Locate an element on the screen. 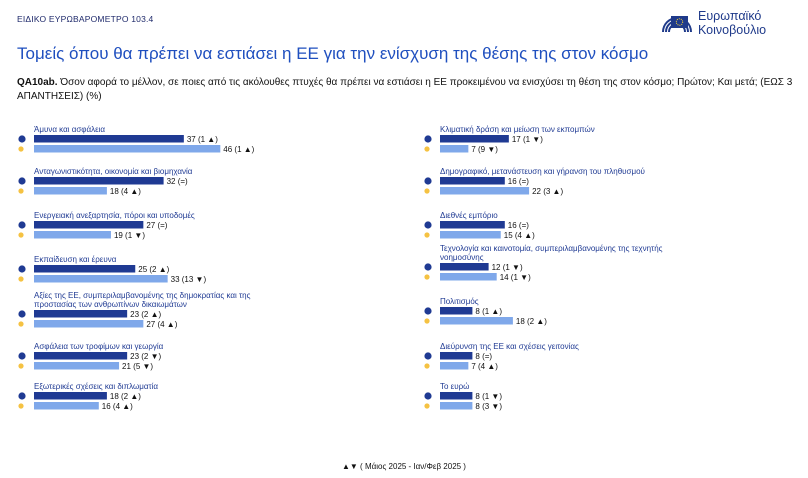 The image size is (808, 478). category-label: Διεθνές εμπόριο is located at coordinates (469, 215).